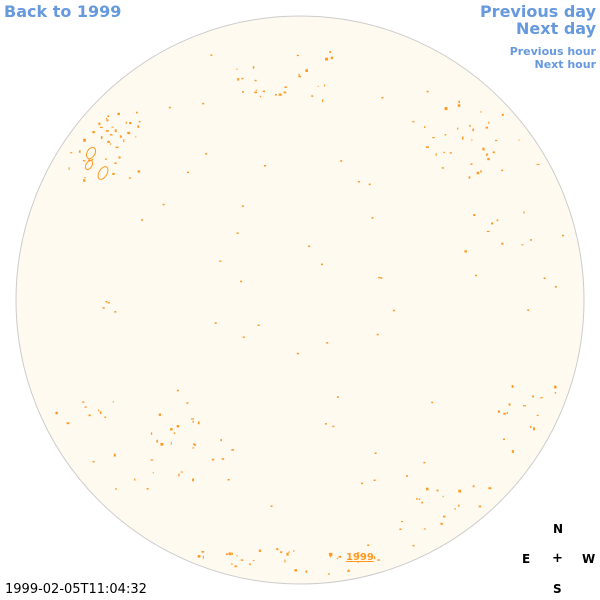 The image size is (600, 600). Describe the element at coordinates (76, 589) in the screenshot. I see `timestamp-label: 1999-02-05T11:04:32` at that location.